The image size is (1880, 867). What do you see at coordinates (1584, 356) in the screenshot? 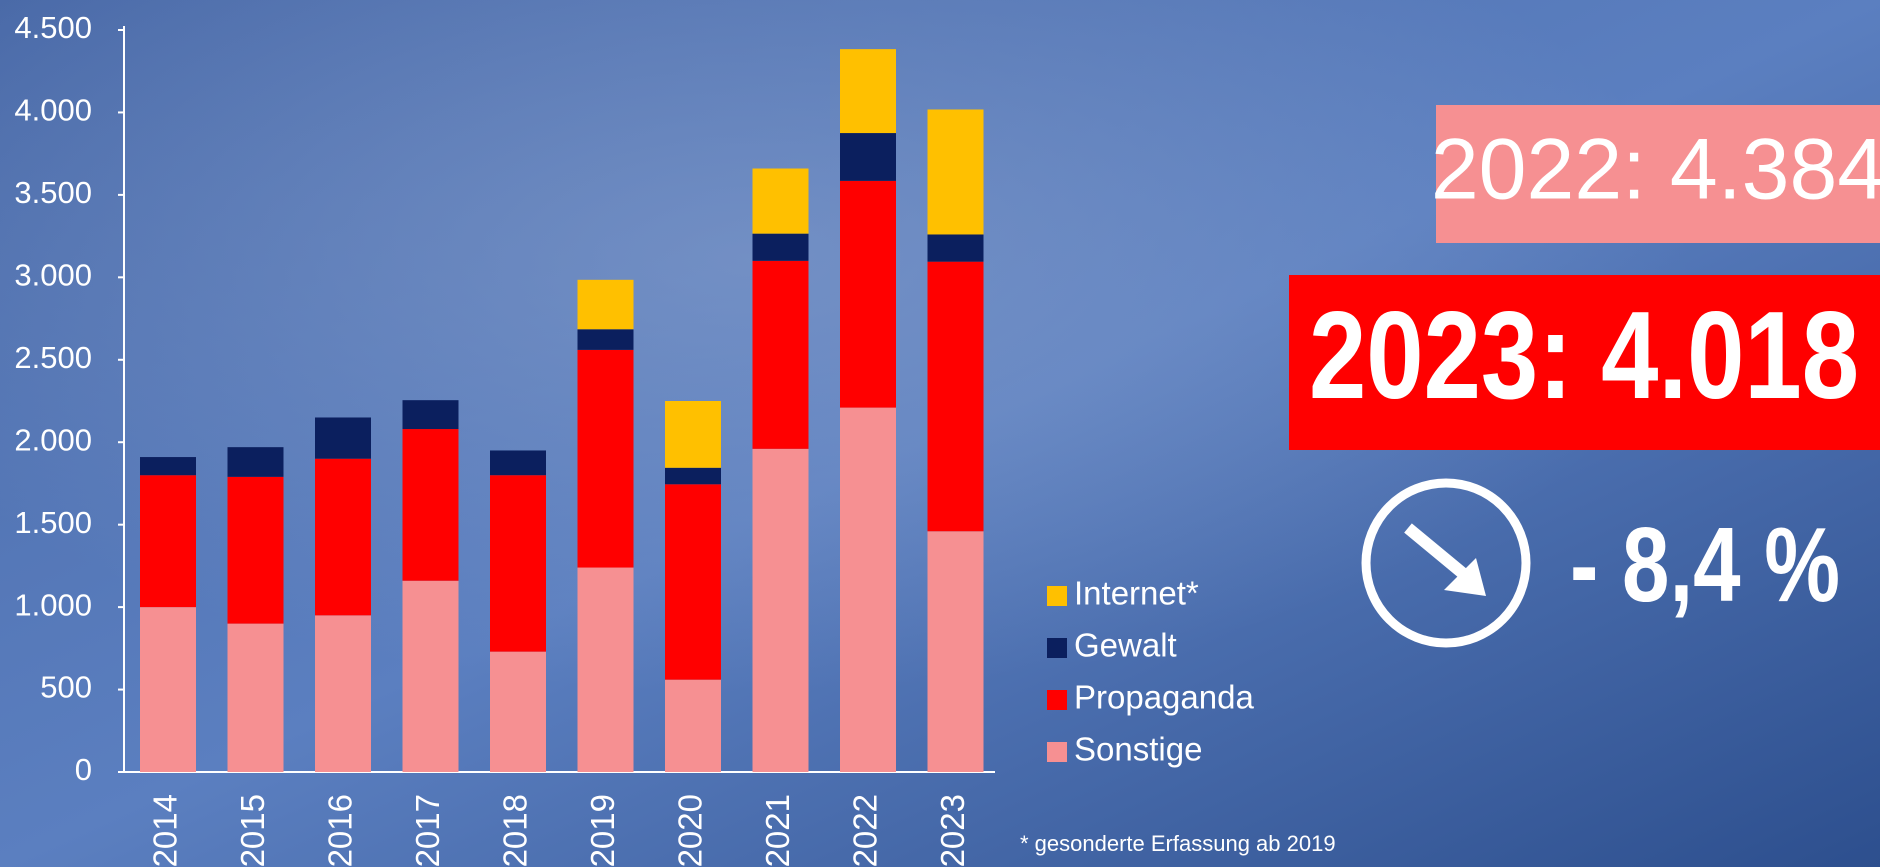
I see `annotation-2023: 2023: 4.018` at bounding box center [1584, 356].